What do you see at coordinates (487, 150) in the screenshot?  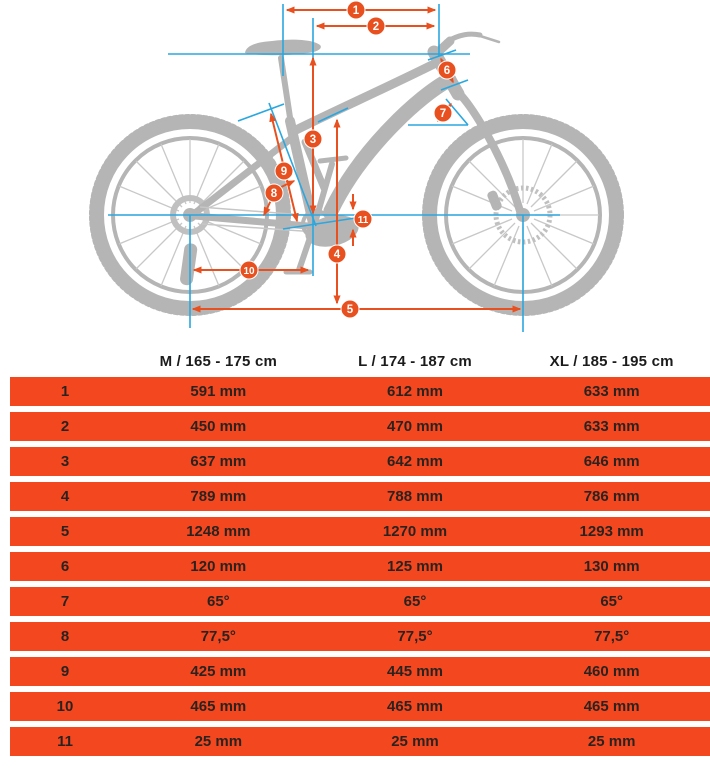 I see `fork` at bounding box center [487, 150].